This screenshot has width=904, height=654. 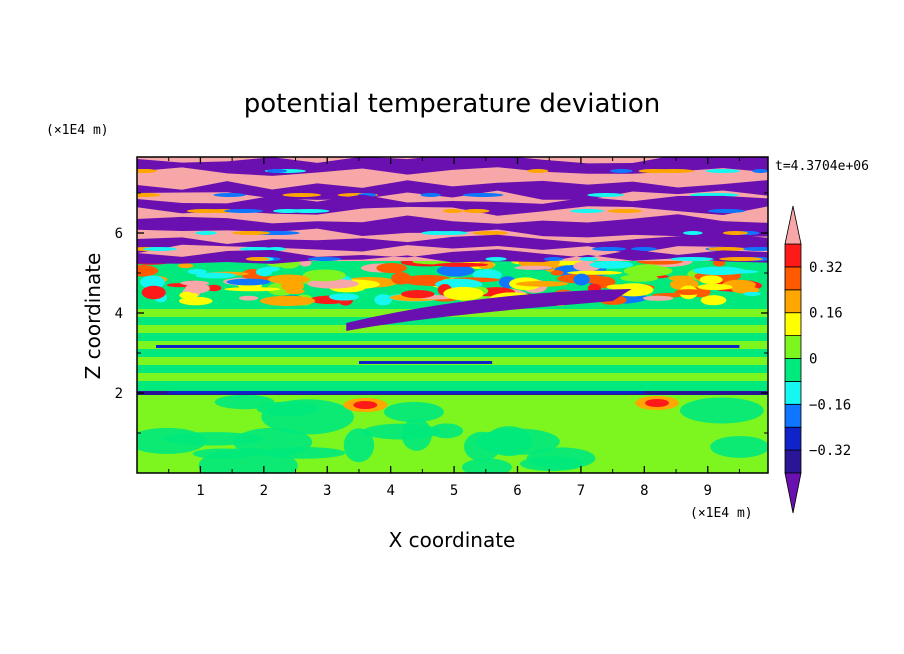 I want to click on colorbar-label: −0.32, so click(x=830, y=451).